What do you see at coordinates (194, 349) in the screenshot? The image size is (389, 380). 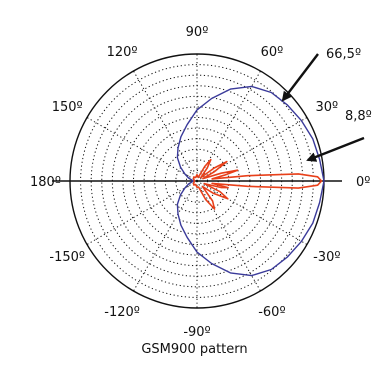 I see `chart-caption: GSM900 pattern` at bounding box center [194, 349].